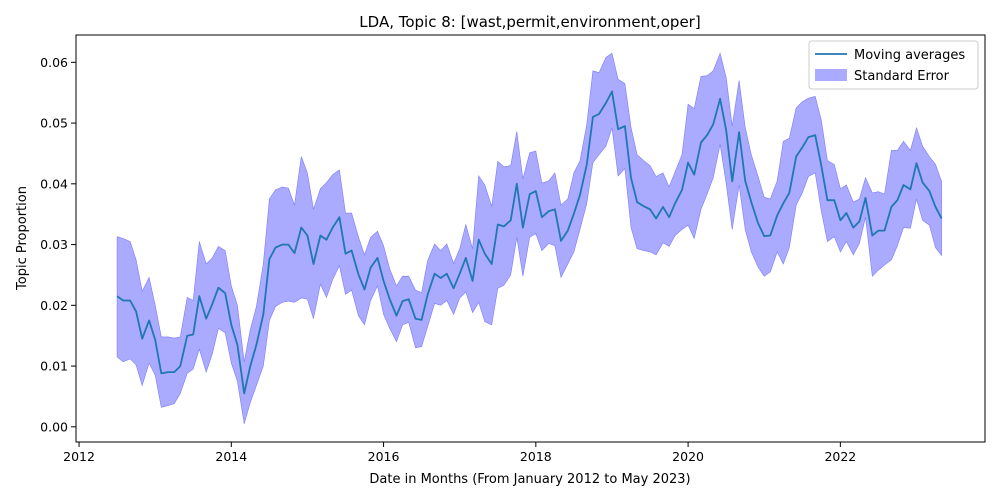 The height and width of the screenshot is (504, 1000). Describe the element at coordinates (384, 456) in the screenshot. I see `x-tick-label: 2016` at that location.